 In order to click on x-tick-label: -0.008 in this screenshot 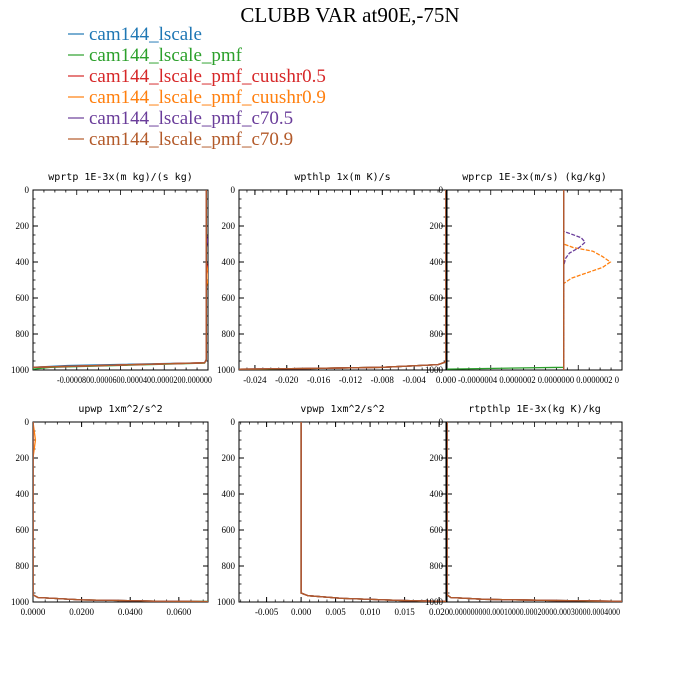, I will do `click(383, 380)`.